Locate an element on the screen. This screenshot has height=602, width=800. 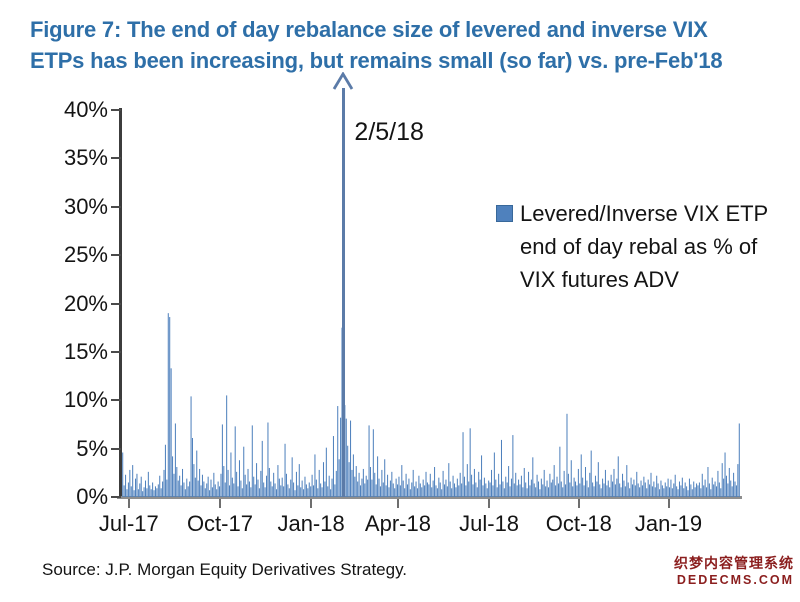
legend-marker-icon is located at coordinates (504, 213).